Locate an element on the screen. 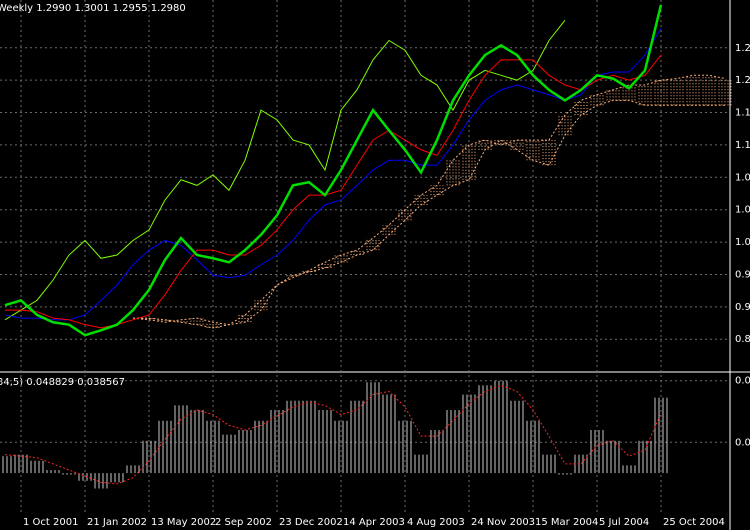  x-tick-label: 13 May 2002 is located at coordinates (183, 522).